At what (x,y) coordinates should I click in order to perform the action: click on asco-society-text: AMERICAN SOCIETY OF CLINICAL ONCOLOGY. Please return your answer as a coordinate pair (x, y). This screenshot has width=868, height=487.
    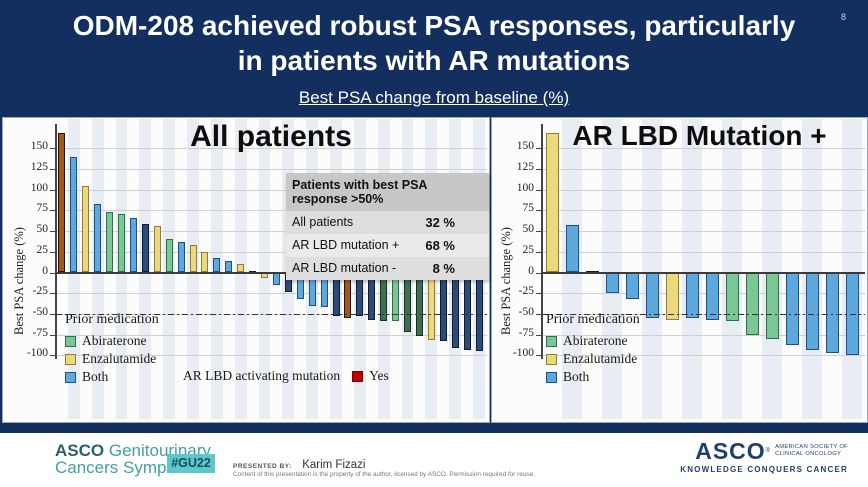
    Looking at the image, I should click on (811, 451).